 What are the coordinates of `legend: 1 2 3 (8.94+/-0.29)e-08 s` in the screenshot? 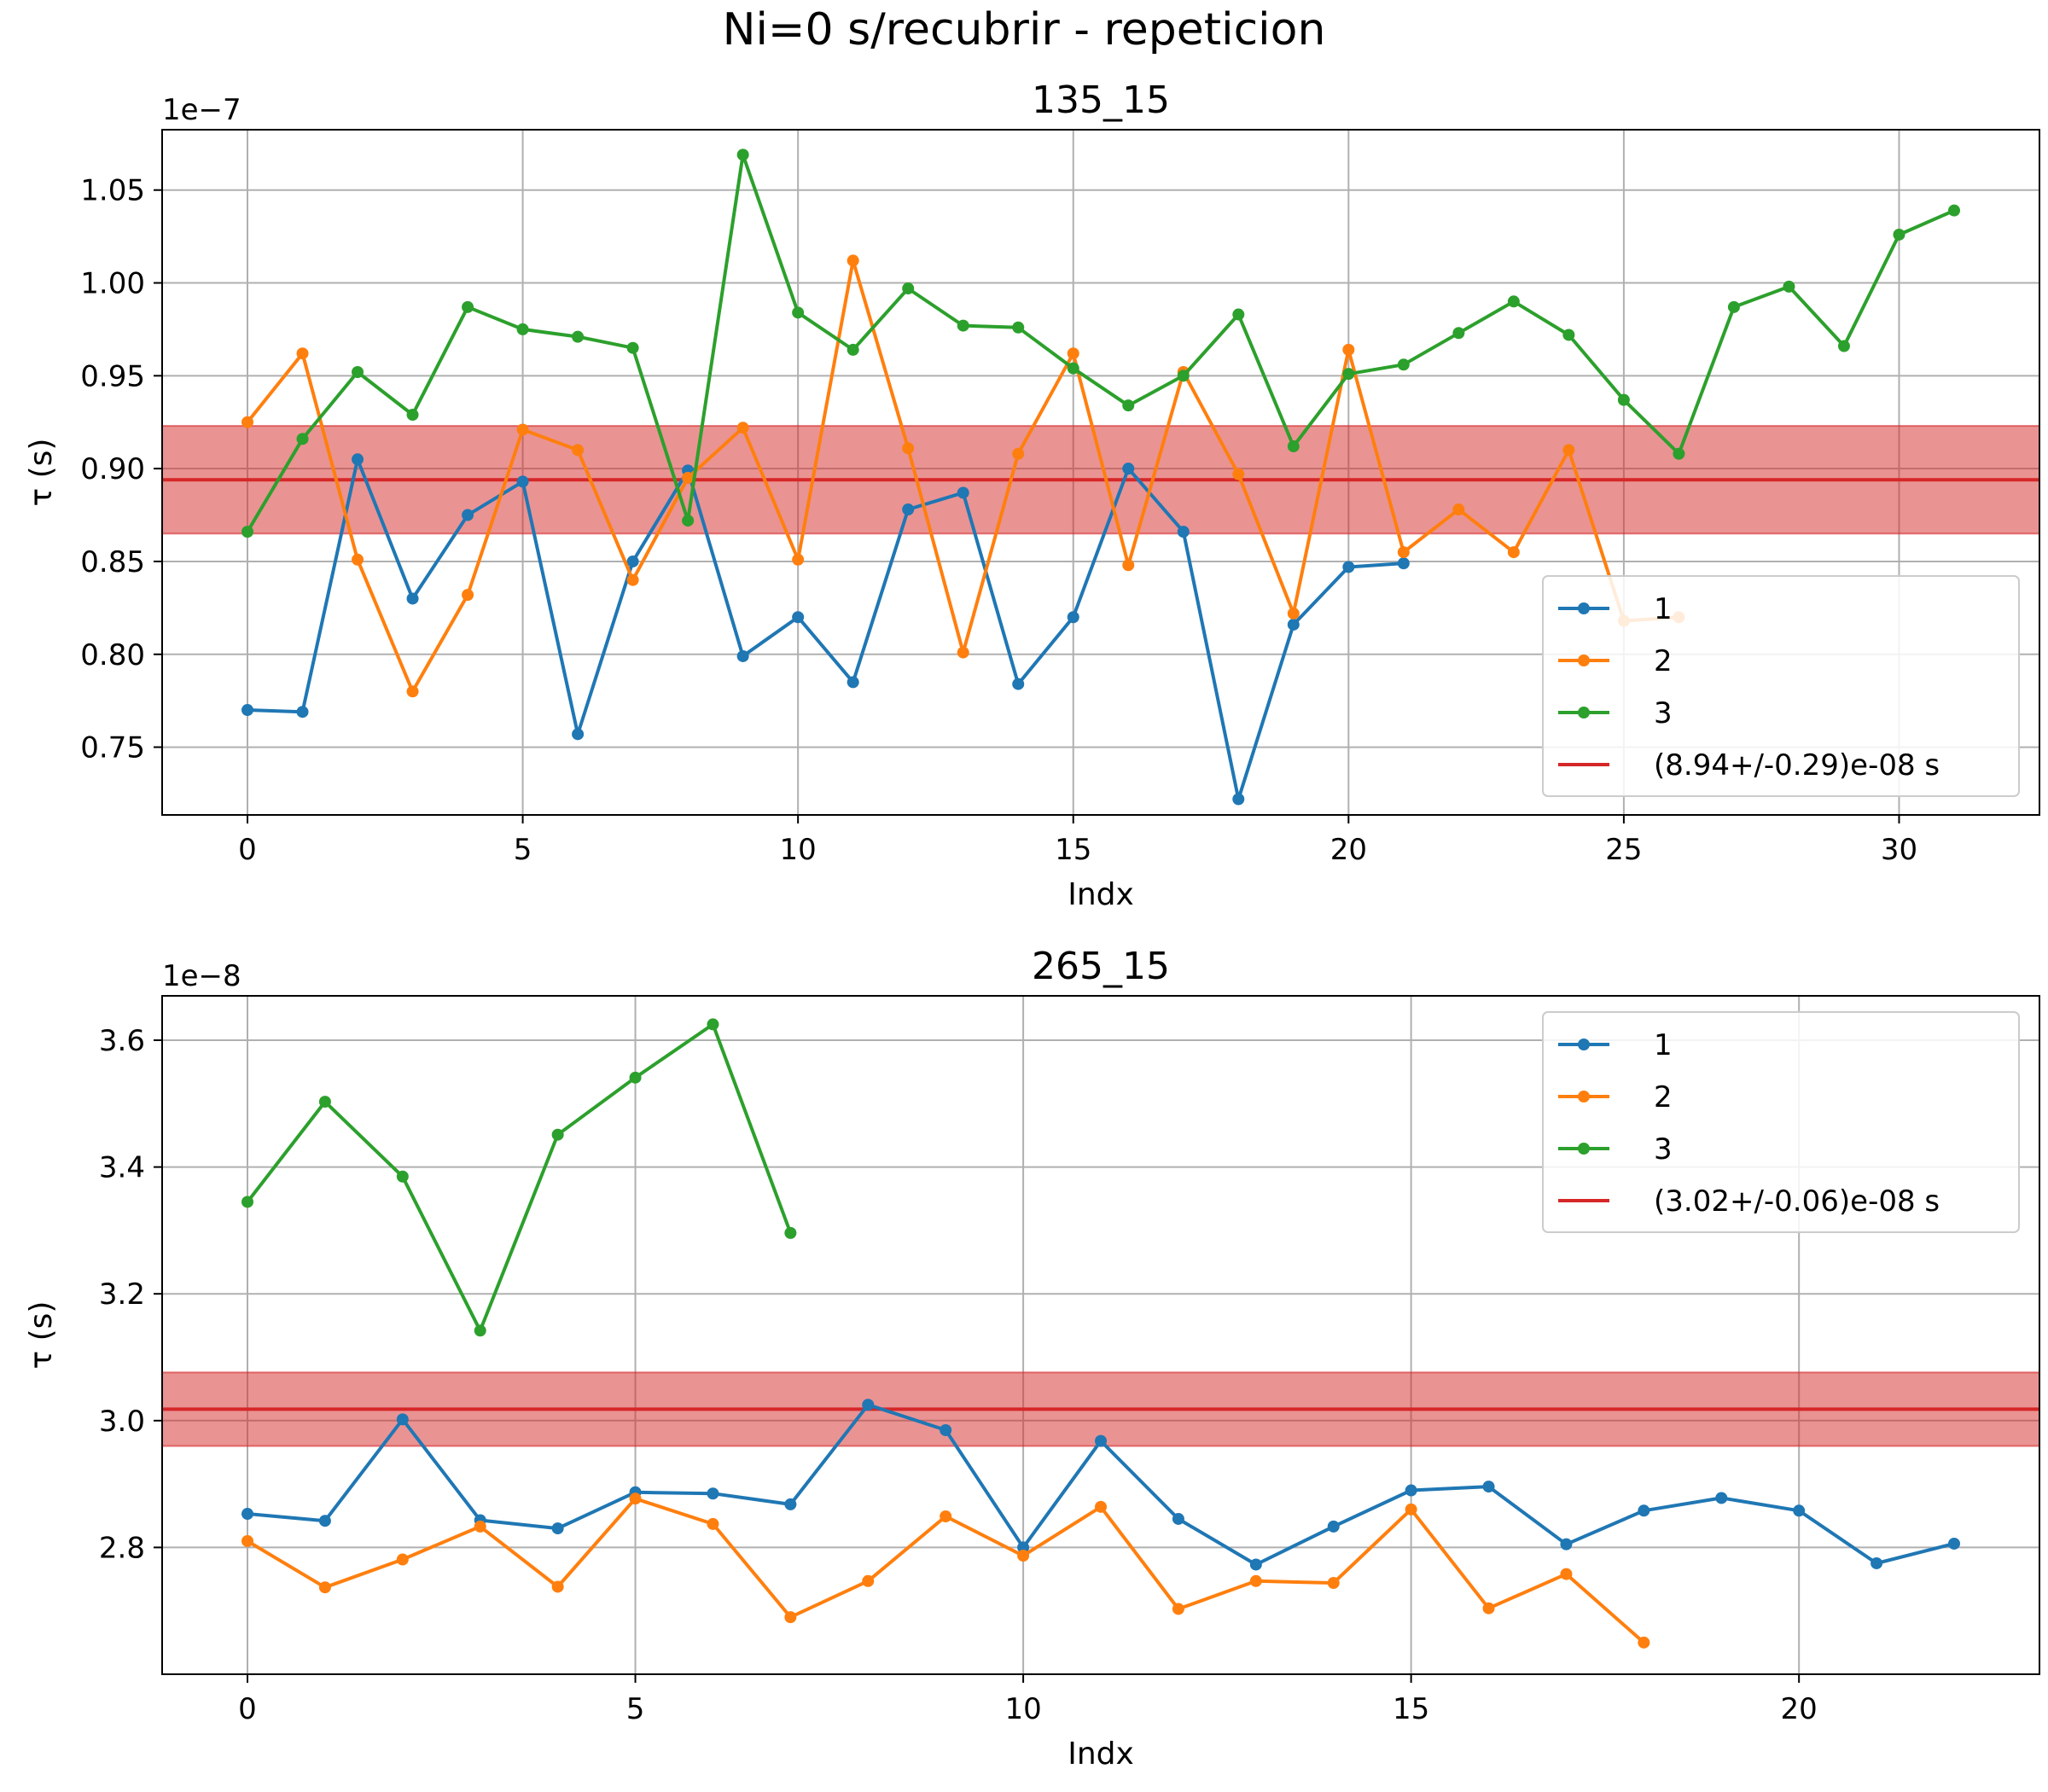 It's located at (1781, 686).